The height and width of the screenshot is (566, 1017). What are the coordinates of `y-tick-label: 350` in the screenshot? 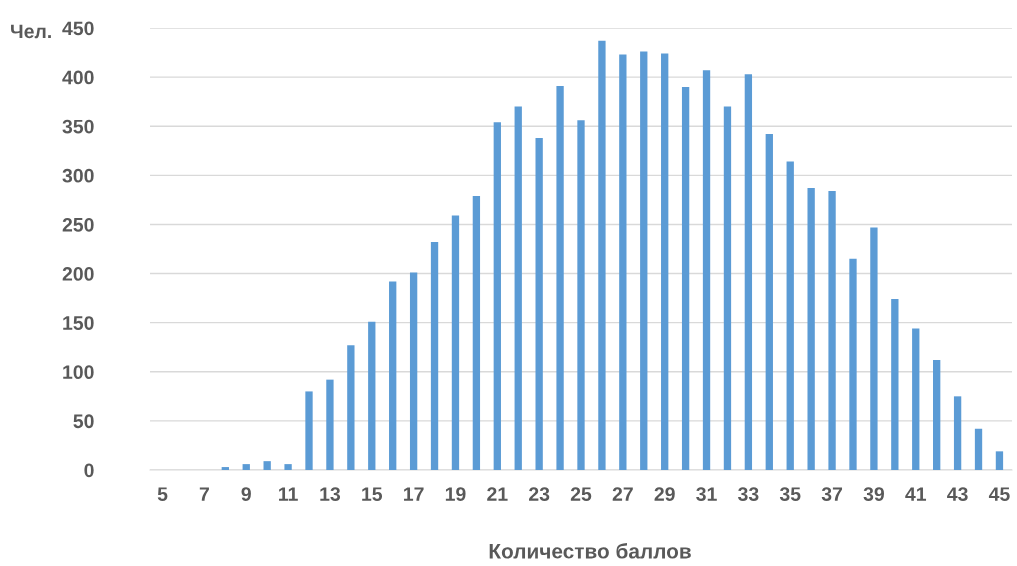 It's located at (78, 126).